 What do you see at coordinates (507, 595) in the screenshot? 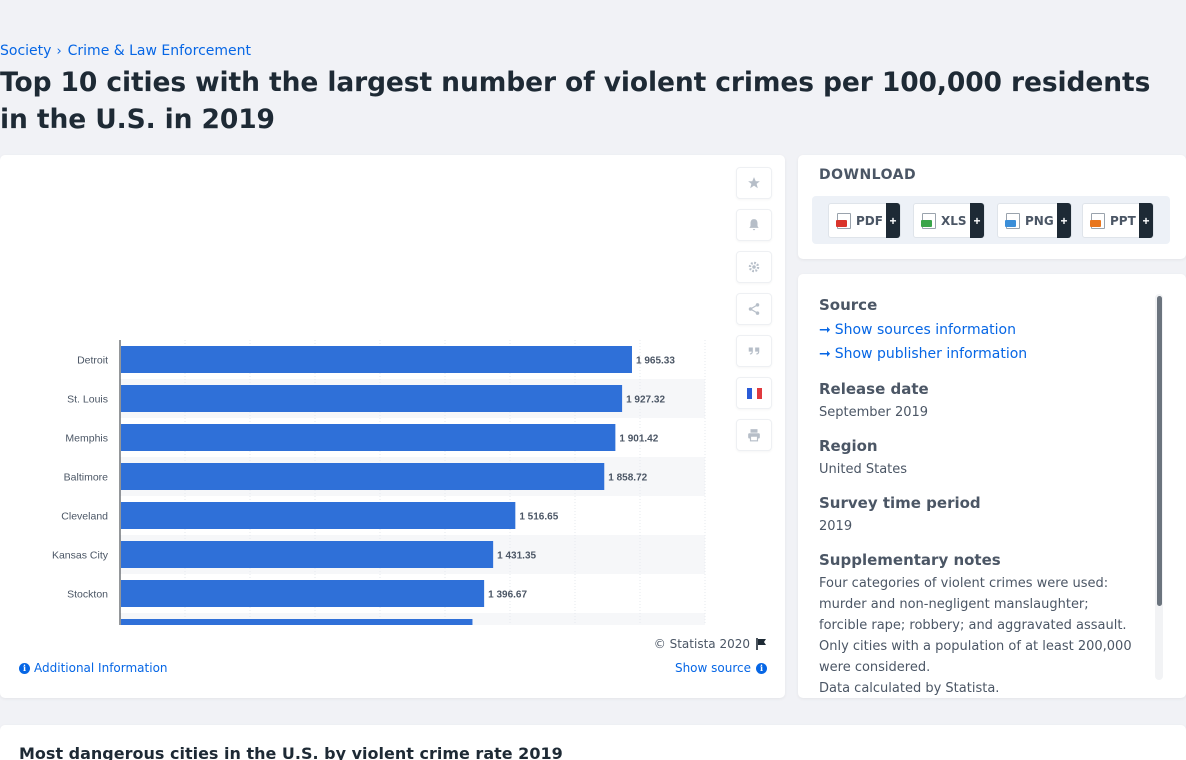
I see `value-label: 1 396.67` at bounding box center [507, 595].